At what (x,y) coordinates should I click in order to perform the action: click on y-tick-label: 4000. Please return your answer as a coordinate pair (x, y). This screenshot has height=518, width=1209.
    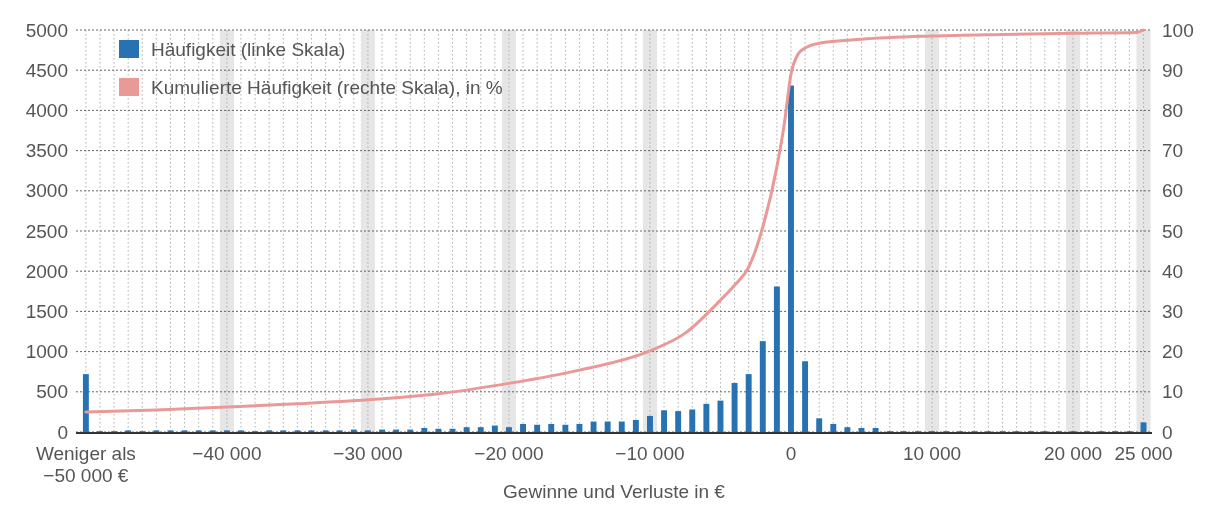
    Looking at the image, I should click on (46, 111).